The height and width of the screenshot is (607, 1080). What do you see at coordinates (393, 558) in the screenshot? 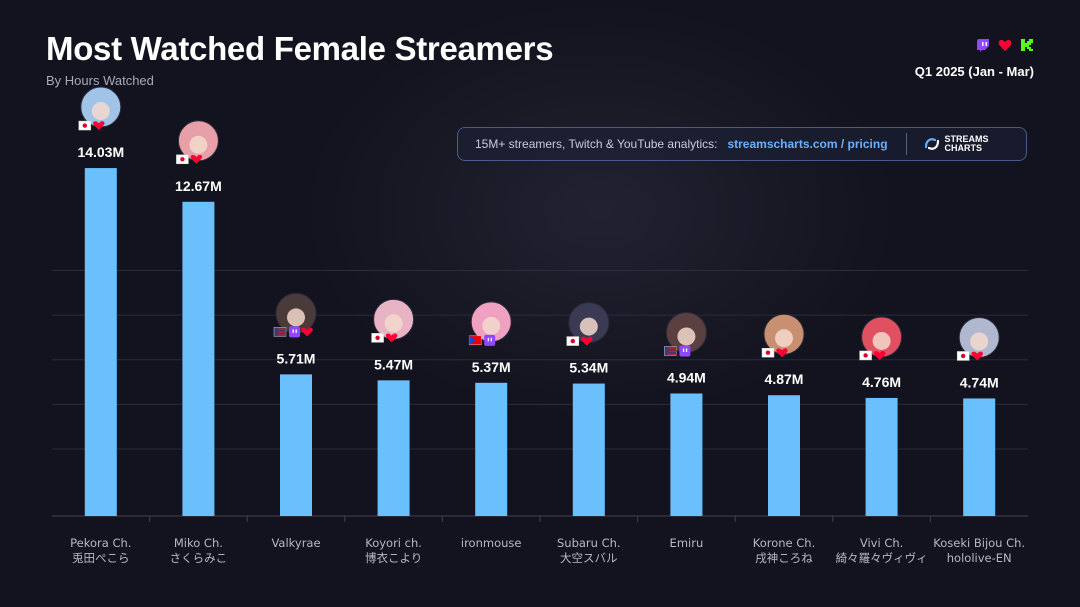
I see `category-label: 博衣こより` at bounding box center [393, 558].